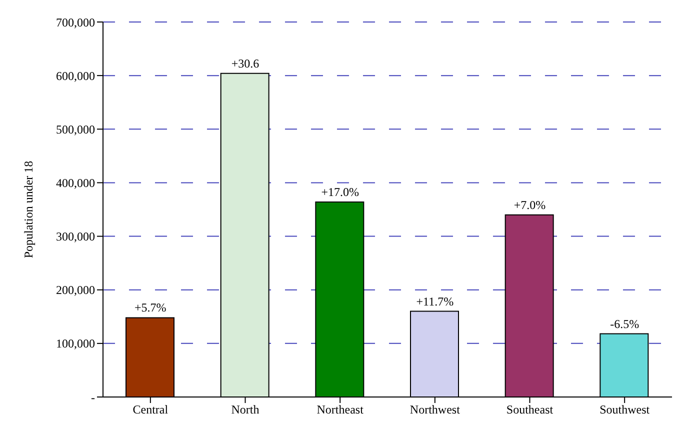 Image resolution: width=690 pixels, height=445 pixels. I want to click on annotation: +11.7%, so click(435, 301).